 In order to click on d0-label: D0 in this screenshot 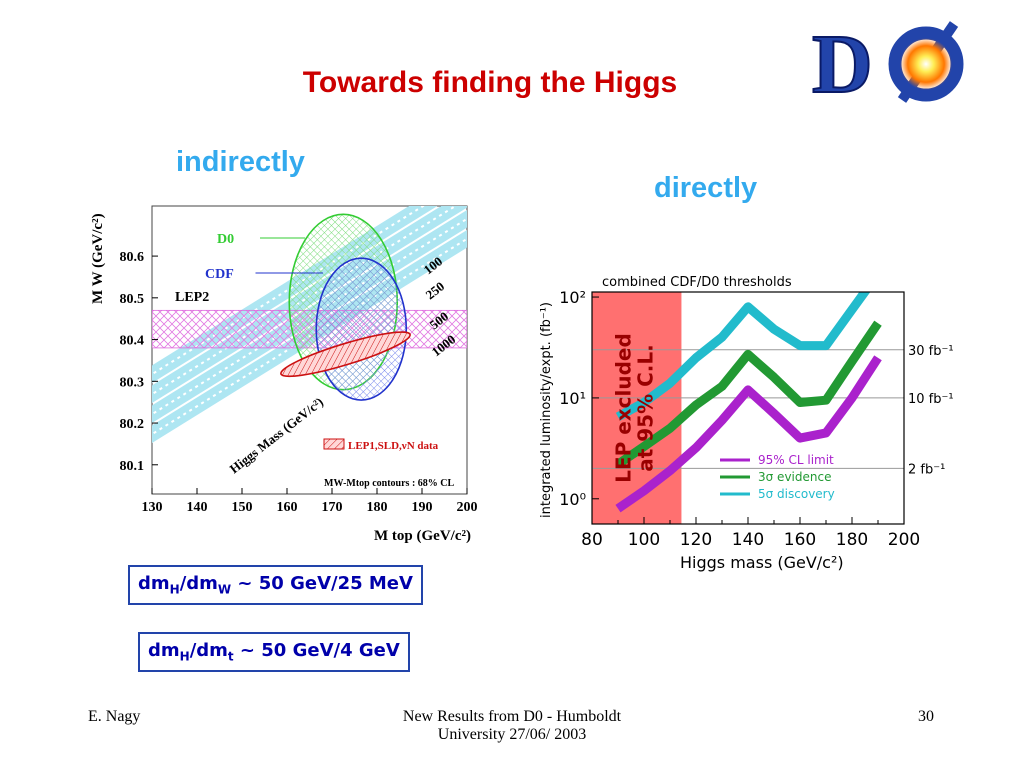, I will do `click(225, 239)`.